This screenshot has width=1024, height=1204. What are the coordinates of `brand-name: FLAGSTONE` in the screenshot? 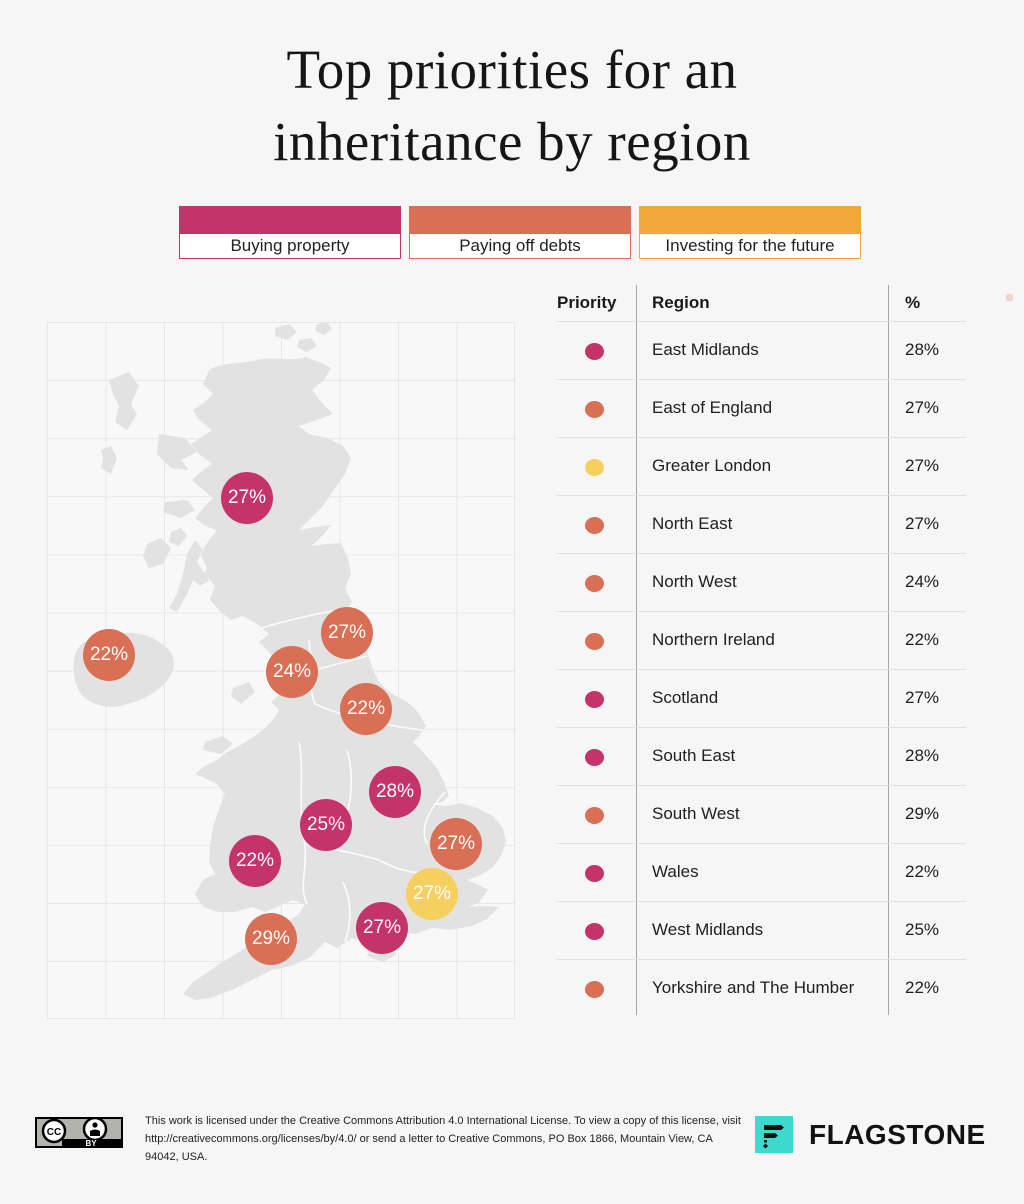 It's located at (897, 1134).